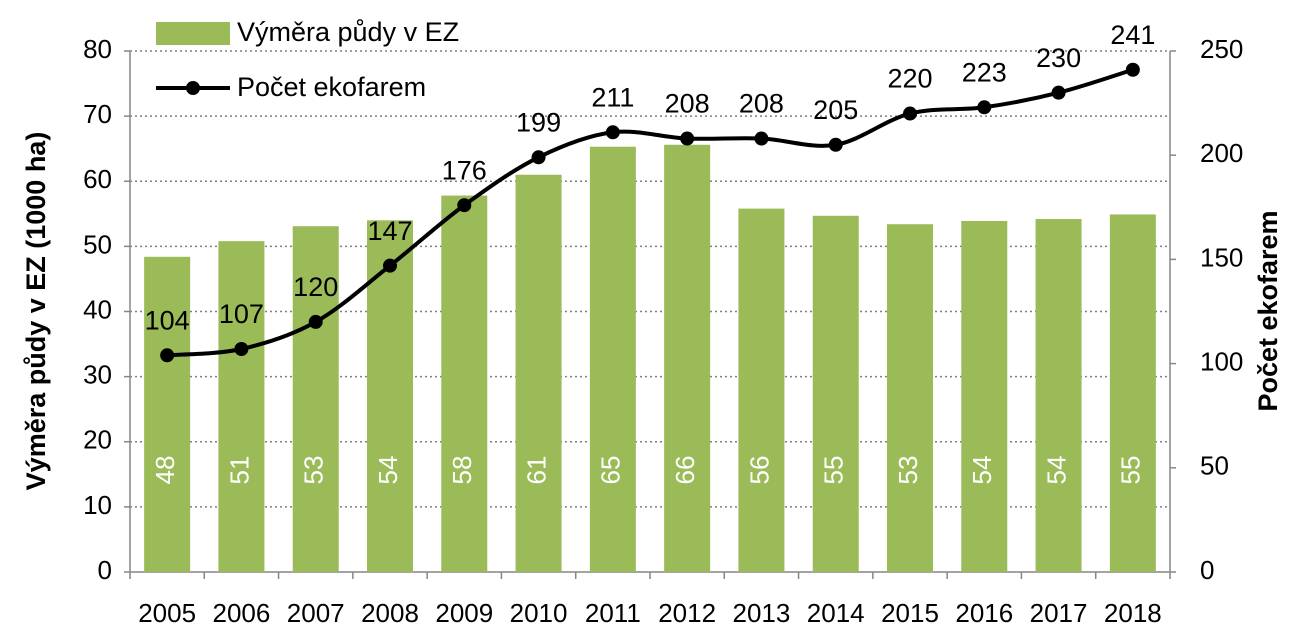 This screenshot has width=1296, height=632. What do you see at coordinates (462, 470) in the screenshot?
I see `bar-value-label: 58` at bounding box center [462, 470].